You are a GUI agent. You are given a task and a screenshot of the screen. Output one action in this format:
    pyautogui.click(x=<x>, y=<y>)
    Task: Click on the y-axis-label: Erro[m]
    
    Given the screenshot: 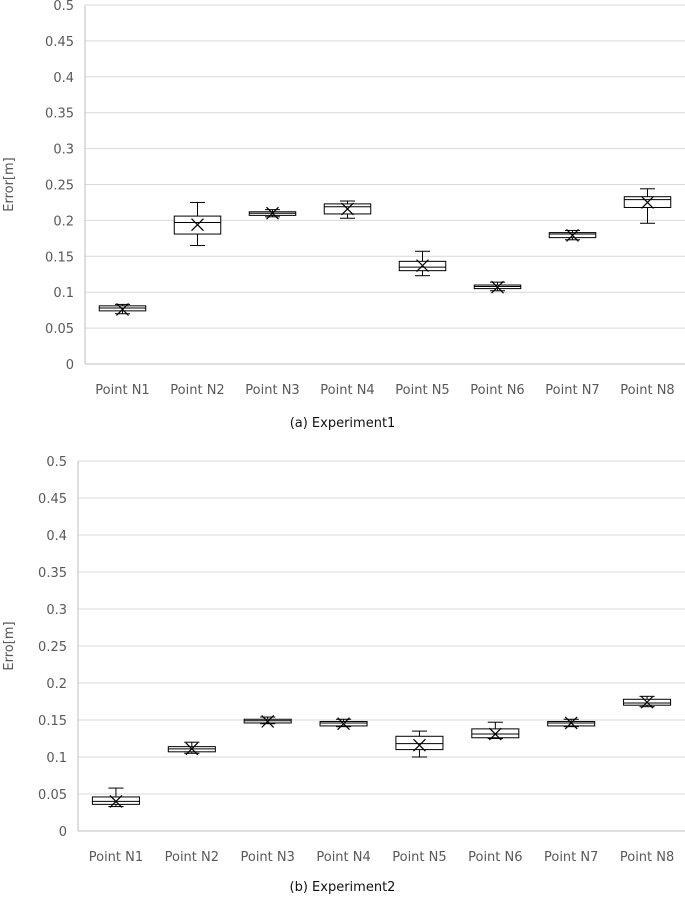 What is the action you would take?
    pyautogui.click(x=9, y=645)
    